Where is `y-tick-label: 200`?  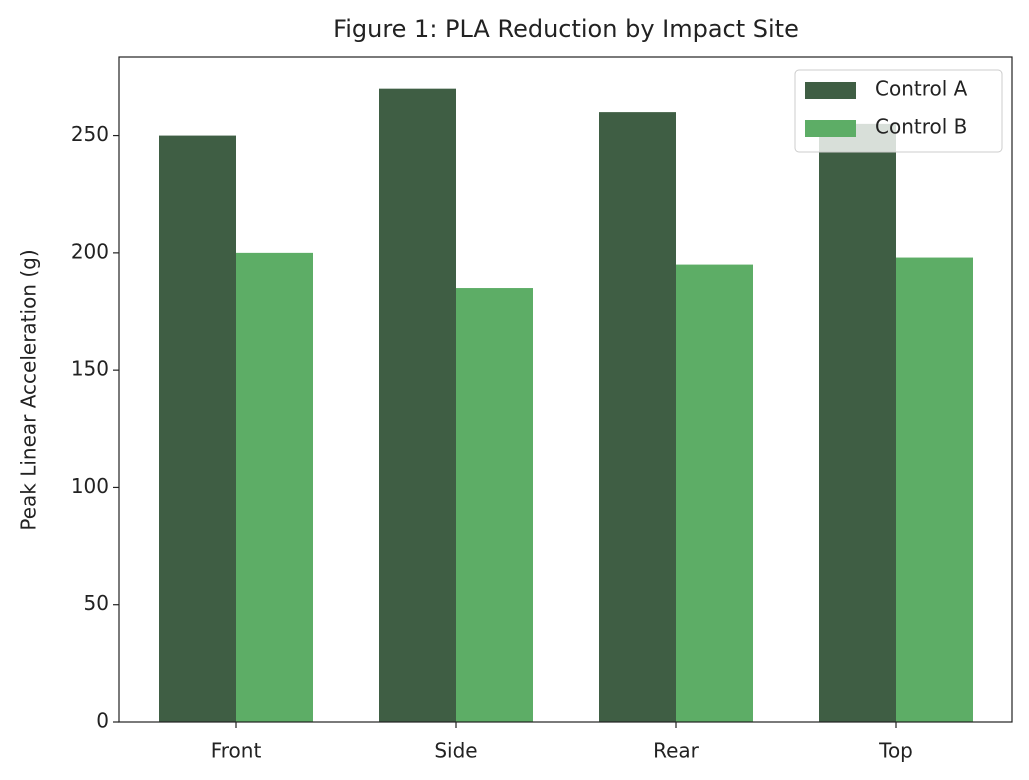
y-tick-label: 200 is located at coordinates (90, 251).